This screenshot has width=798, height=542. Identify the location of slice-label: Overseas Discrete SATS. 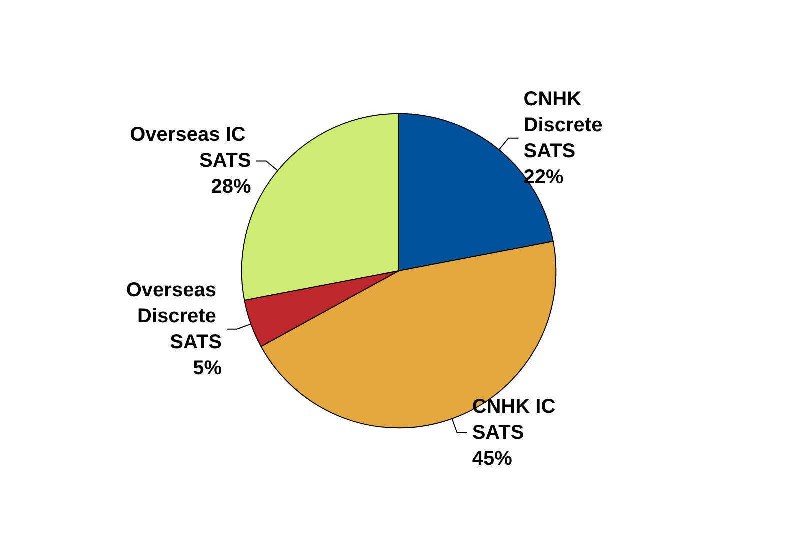
(174, 316).